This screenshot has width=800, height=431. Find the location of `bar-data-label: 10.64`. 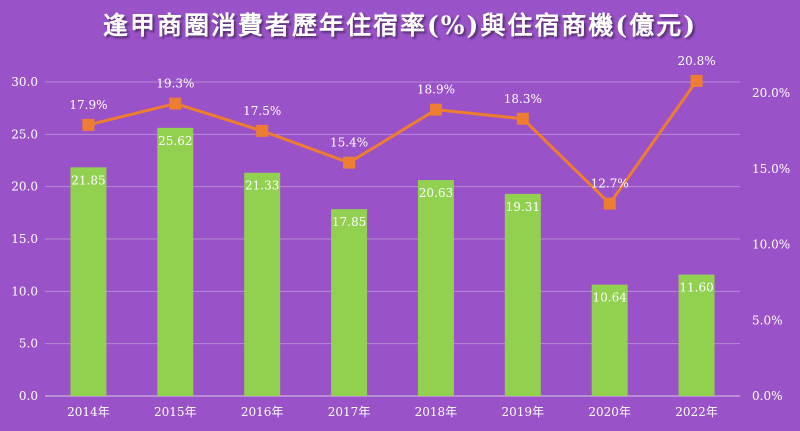

bar-data-label: 10.64 is located at coordinates (610, 298).